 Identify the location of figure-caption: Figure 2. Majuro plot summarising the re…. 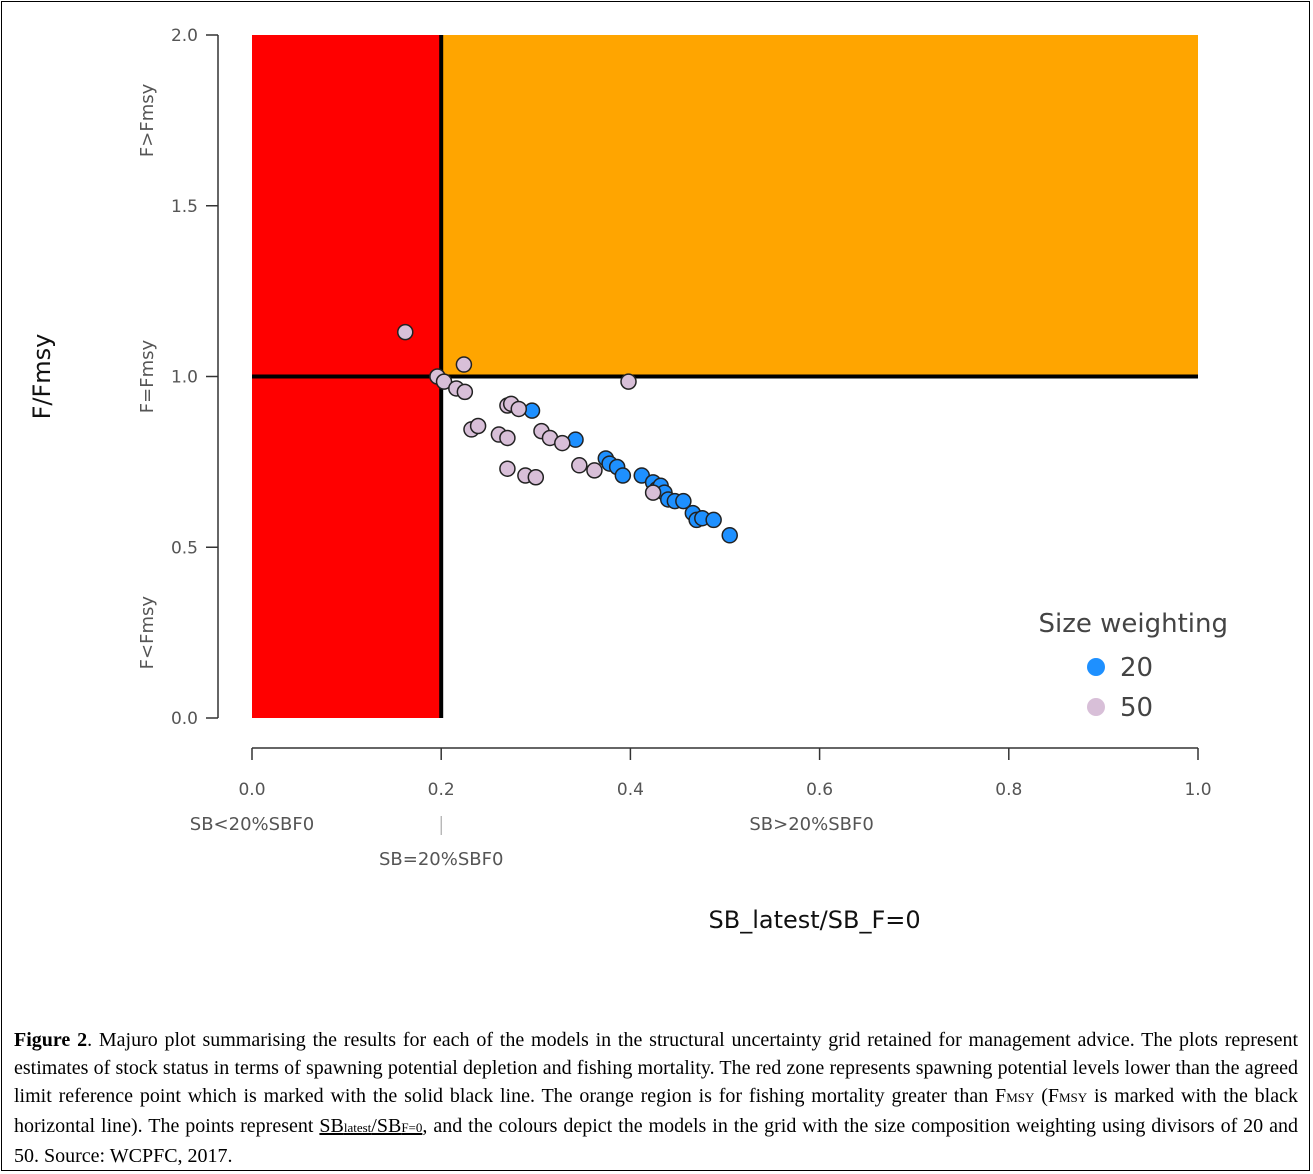
(656, 1098).